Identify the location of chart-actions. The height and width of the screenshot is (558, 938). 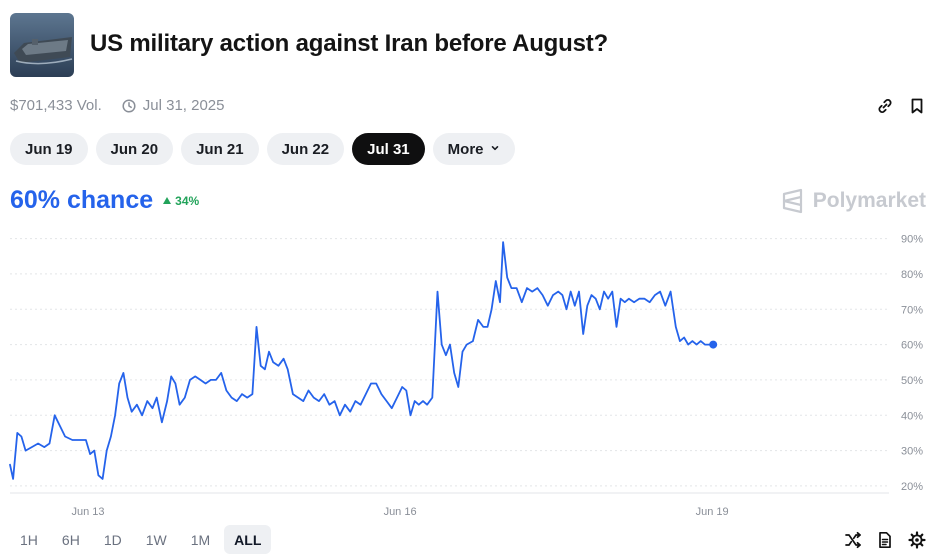
(885, 540).